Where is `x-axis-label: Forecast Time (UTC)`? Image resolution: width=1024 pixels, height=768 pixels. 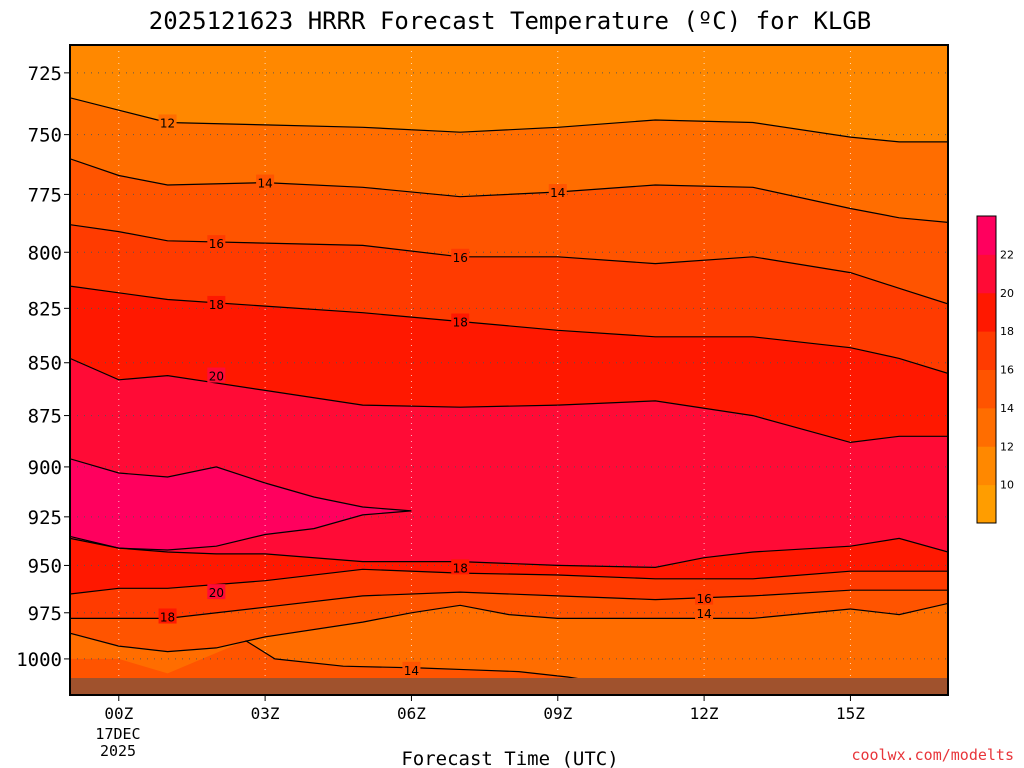
x-axis-label: Forecast Time (UTC) is located at coordinates (509, 758).